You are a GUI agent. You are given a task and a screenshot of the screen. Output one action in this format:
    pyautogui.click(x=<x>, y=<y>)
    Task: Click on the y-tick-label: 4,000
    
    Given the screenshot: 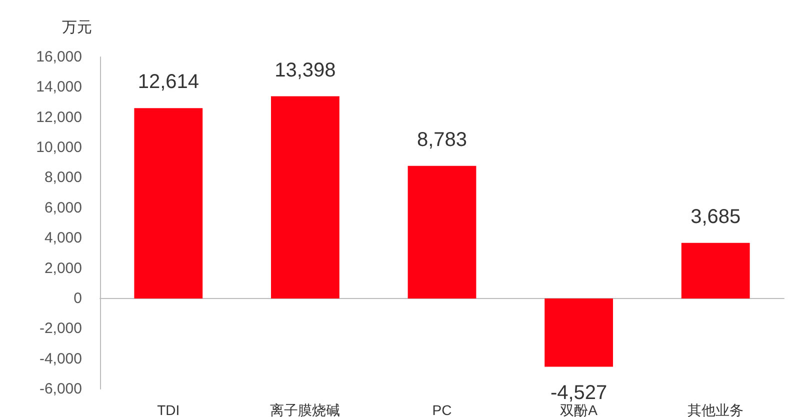 What is the action you would take?
    pyautogui.click(x=63, y=238)
    